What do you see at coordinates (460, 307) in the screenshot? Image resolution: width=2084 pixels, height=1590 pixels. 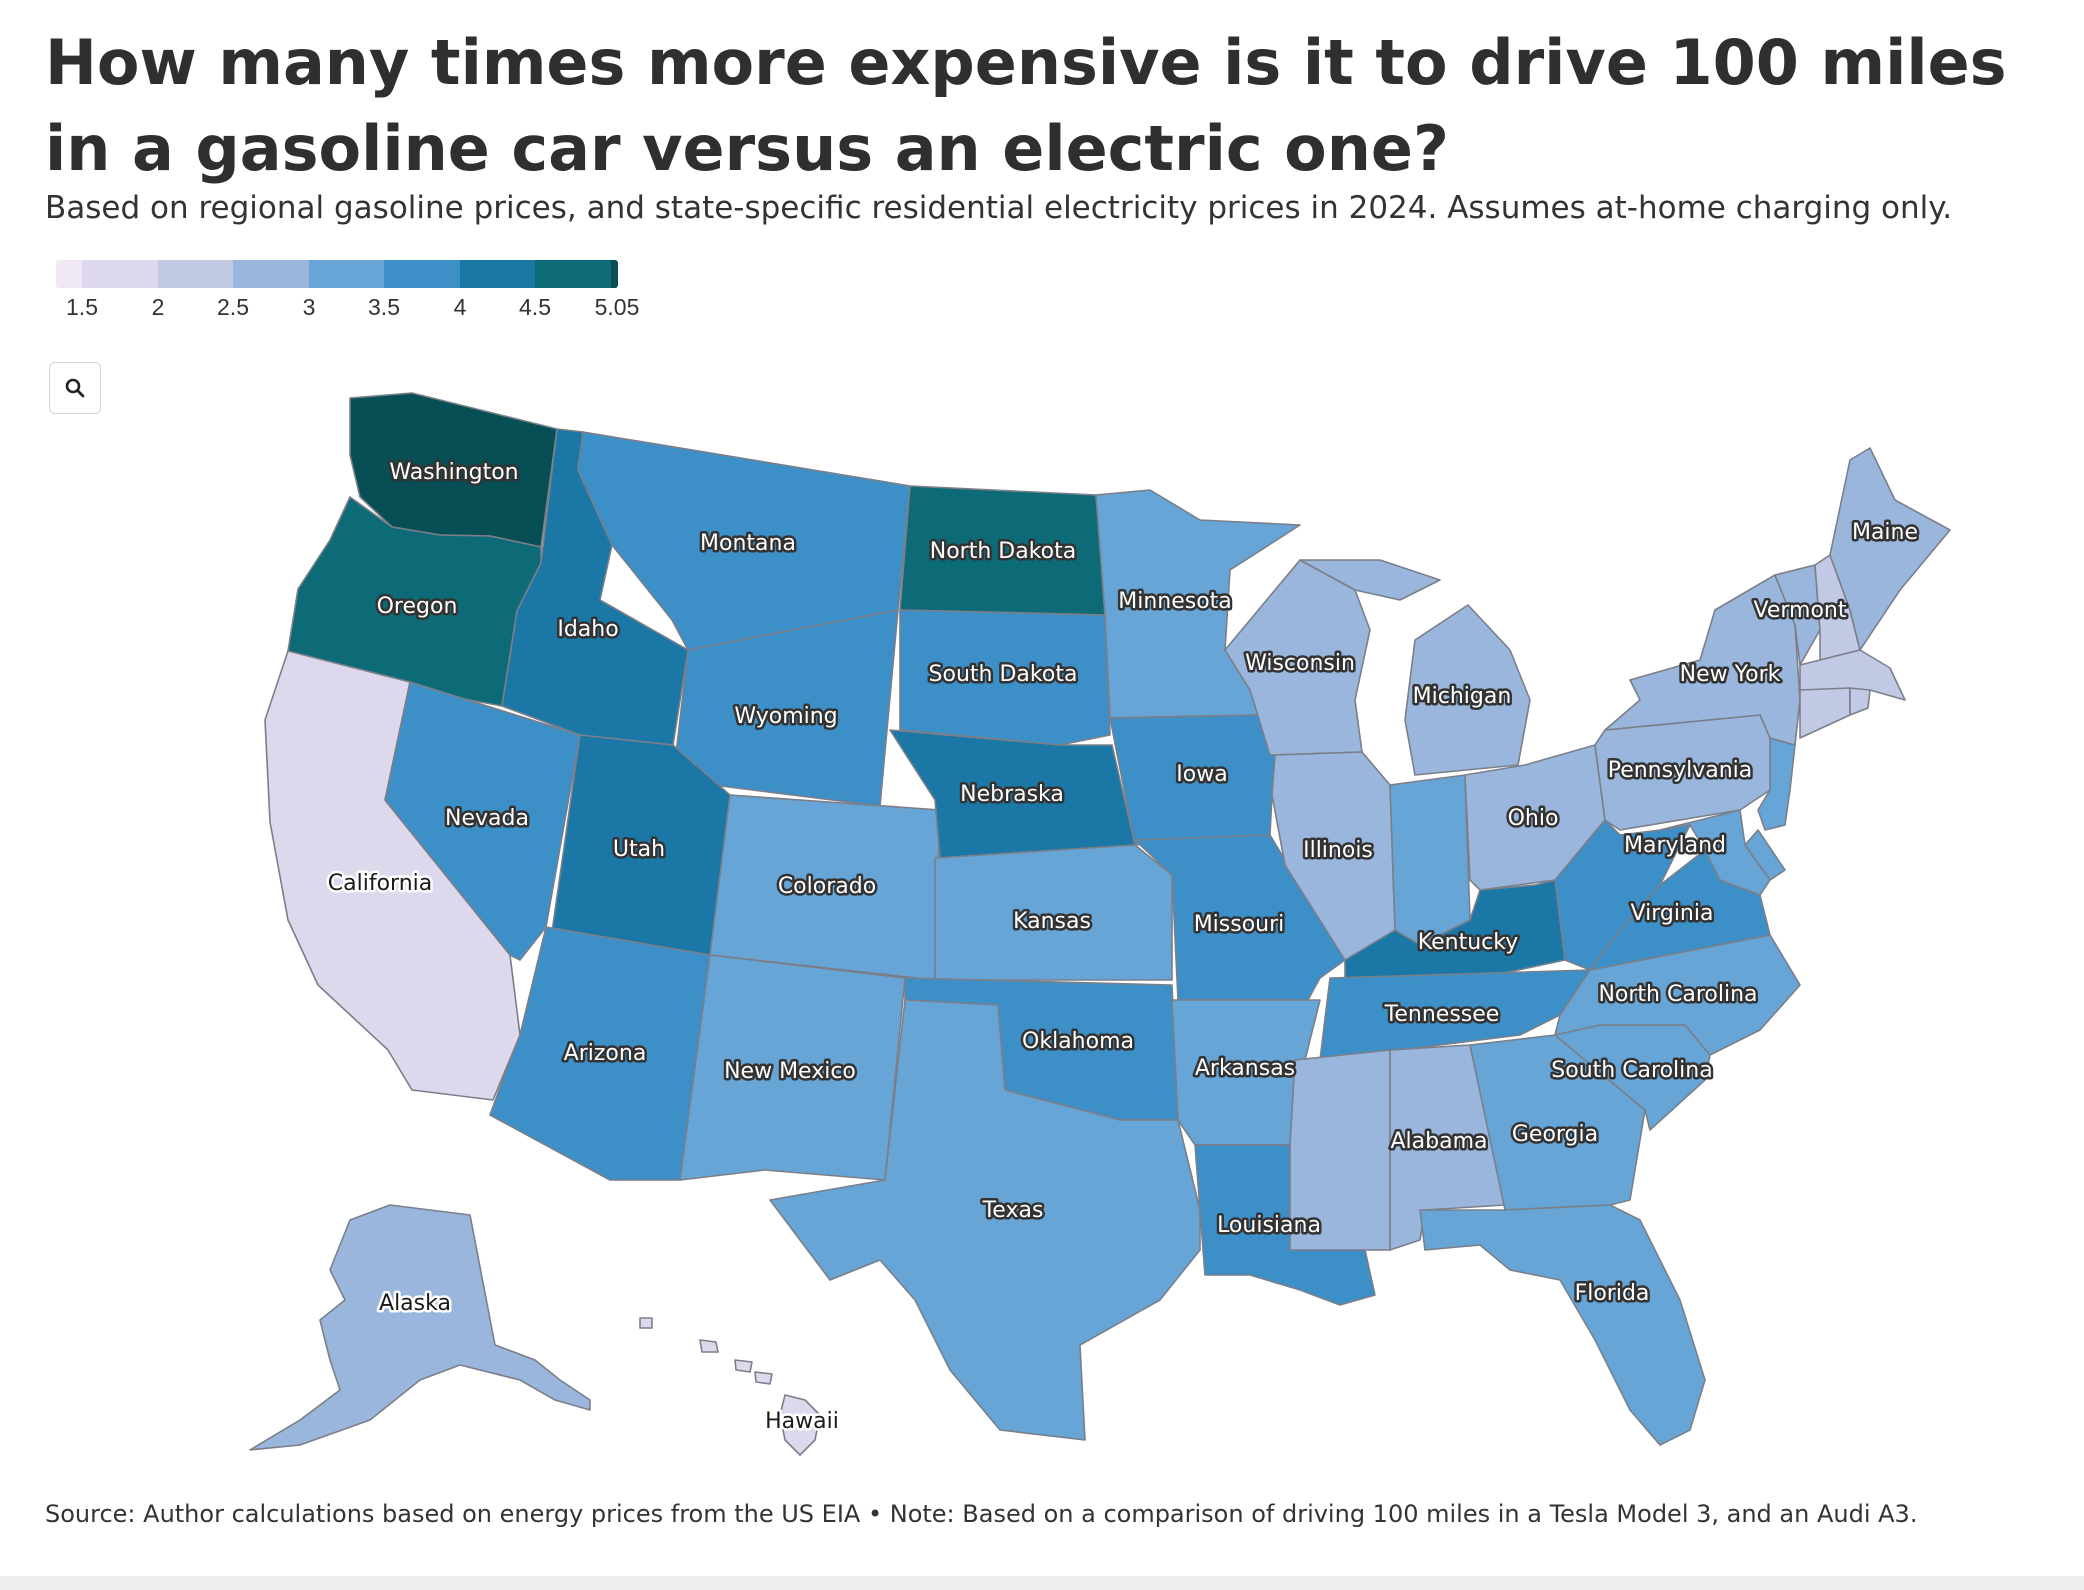 I see `legend-tick: 4` at bounding box center [460, 307].